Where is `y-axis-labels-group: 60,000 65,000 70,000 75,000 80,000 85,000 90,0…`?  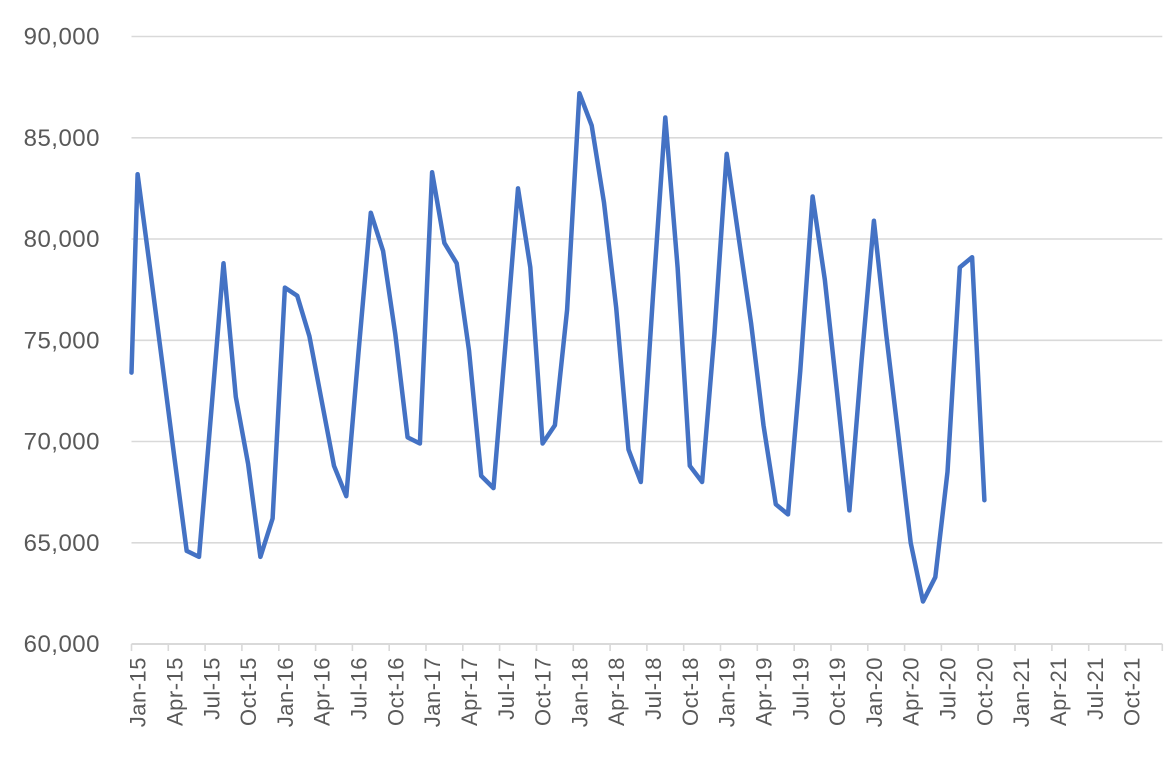 y-axis-labels-group: 60,000 65,000 70,000 75,000 80,000 85,000 90,0… is located at coordinates (62, 341).